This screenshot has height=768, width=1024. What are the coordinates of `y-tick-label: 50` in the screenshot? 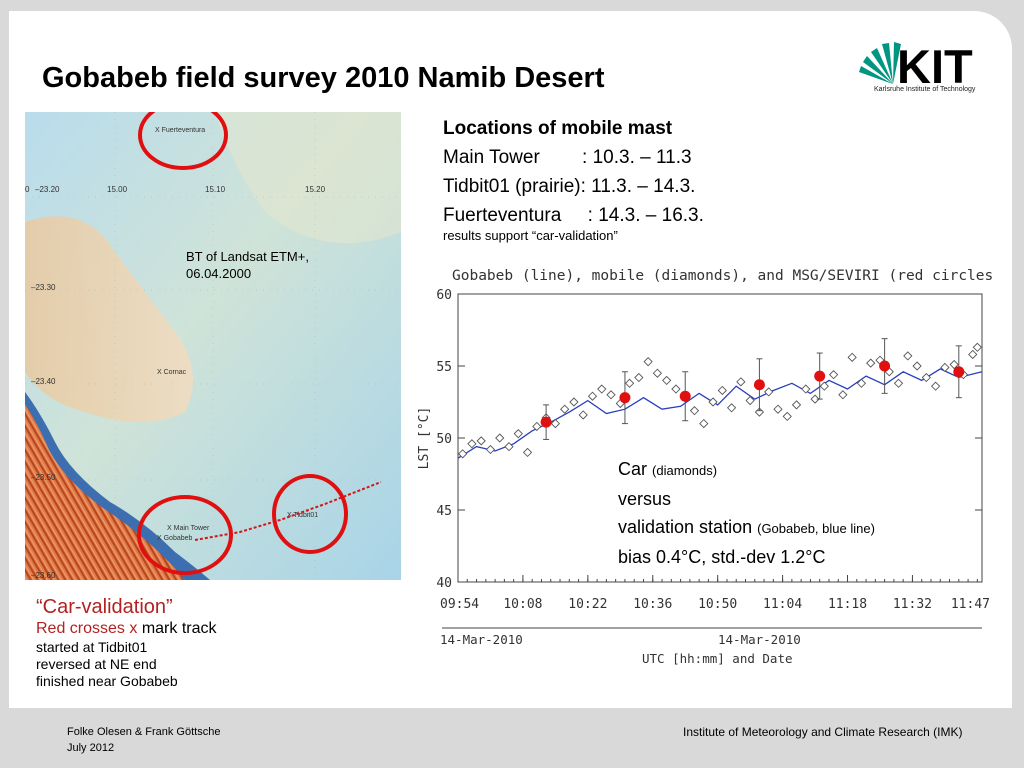 It's located at (444, 439).